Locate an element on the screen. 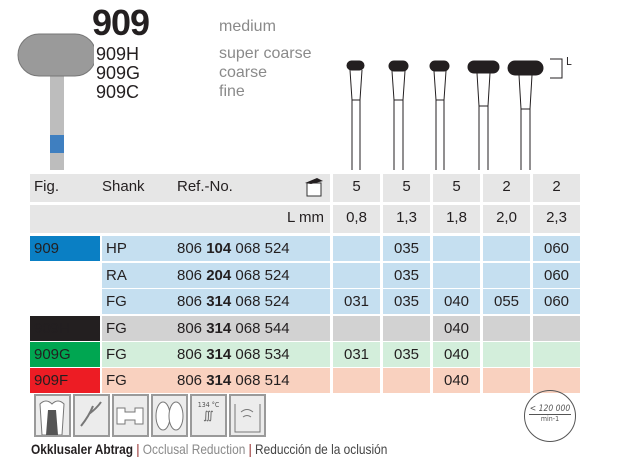 The height and width of the screenshot is (476, 619). table-row: HP 806 104 068 524 is located at coordinates (216, 248).